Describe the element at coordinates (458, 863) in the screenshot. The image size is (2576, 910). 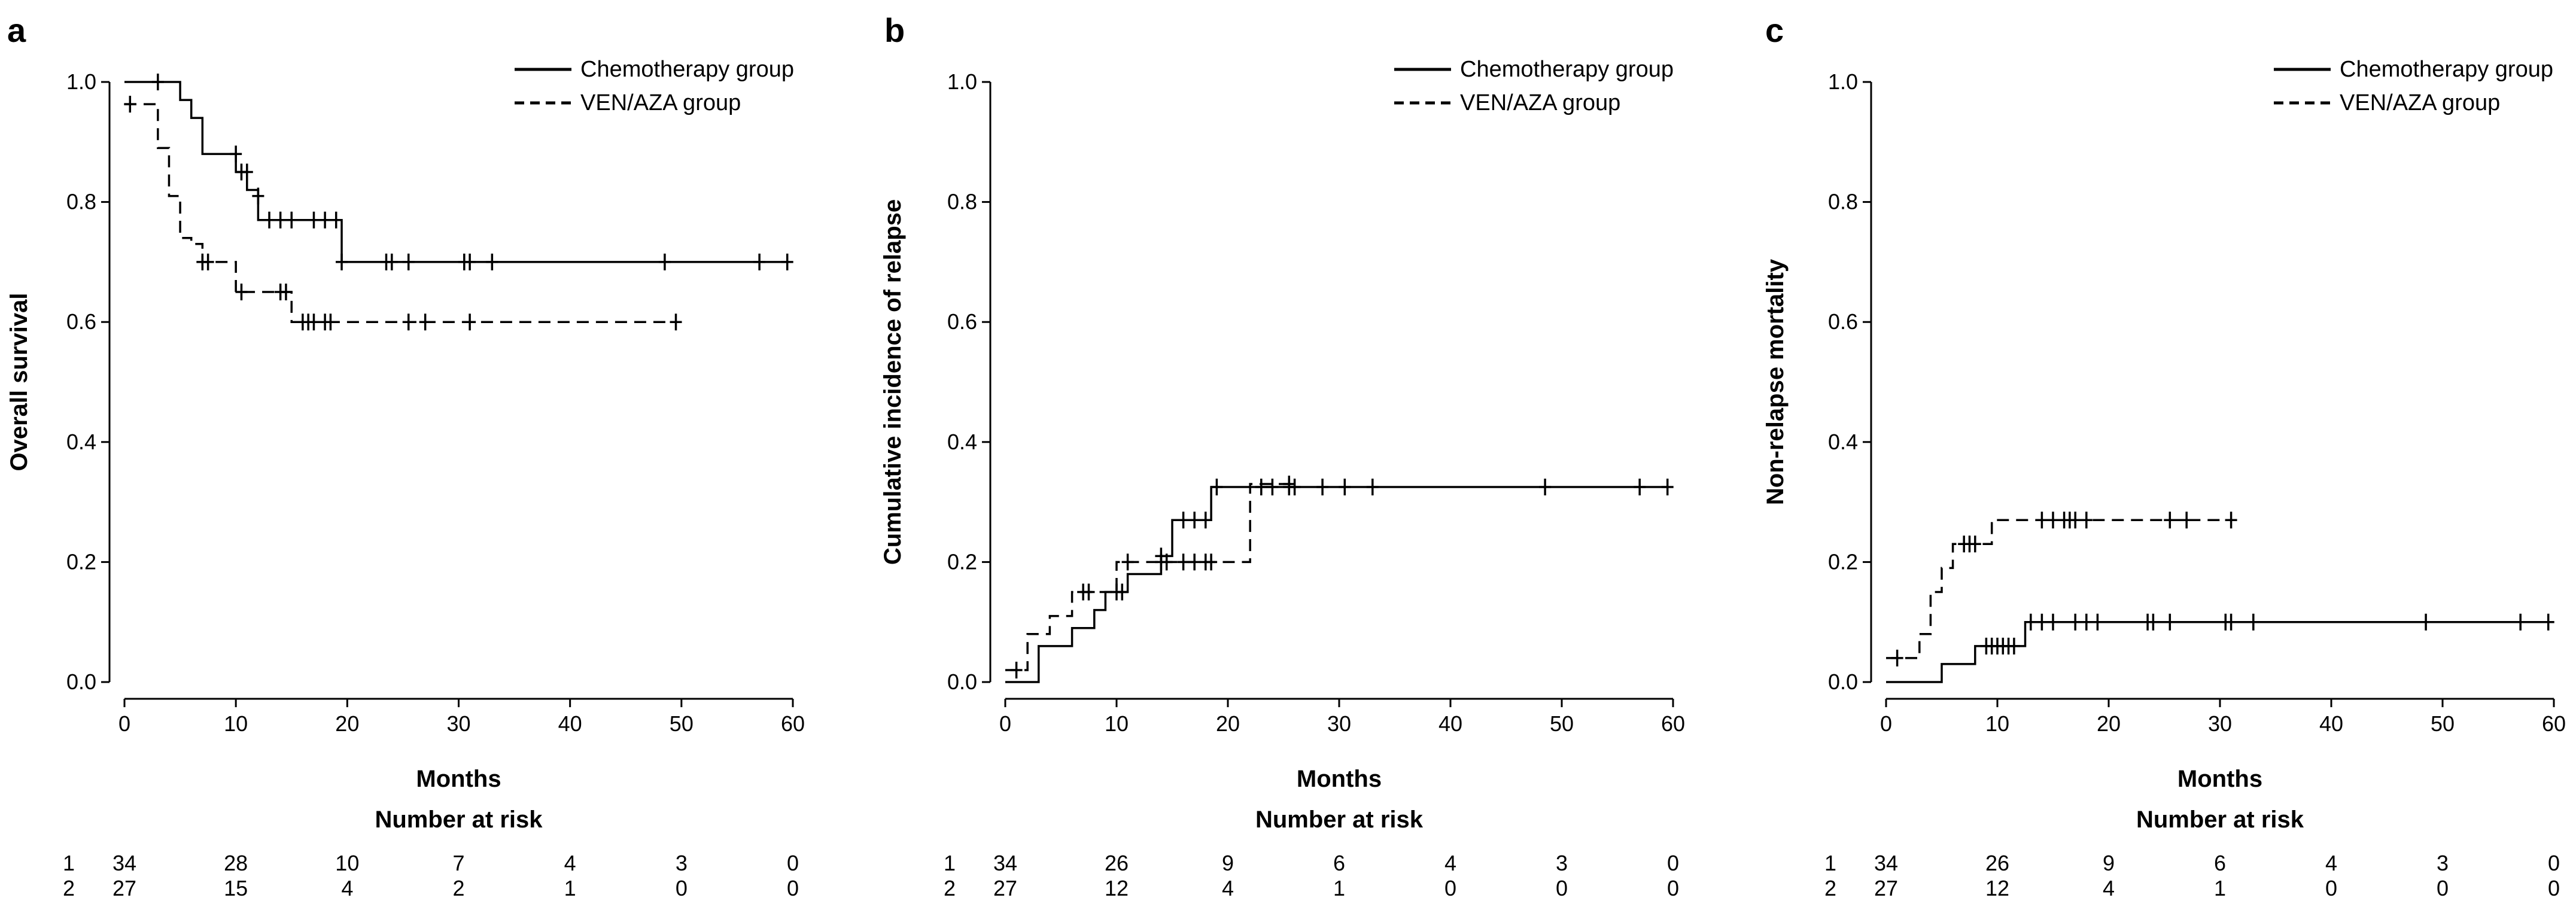
I see `risk-value: 7` at that location.